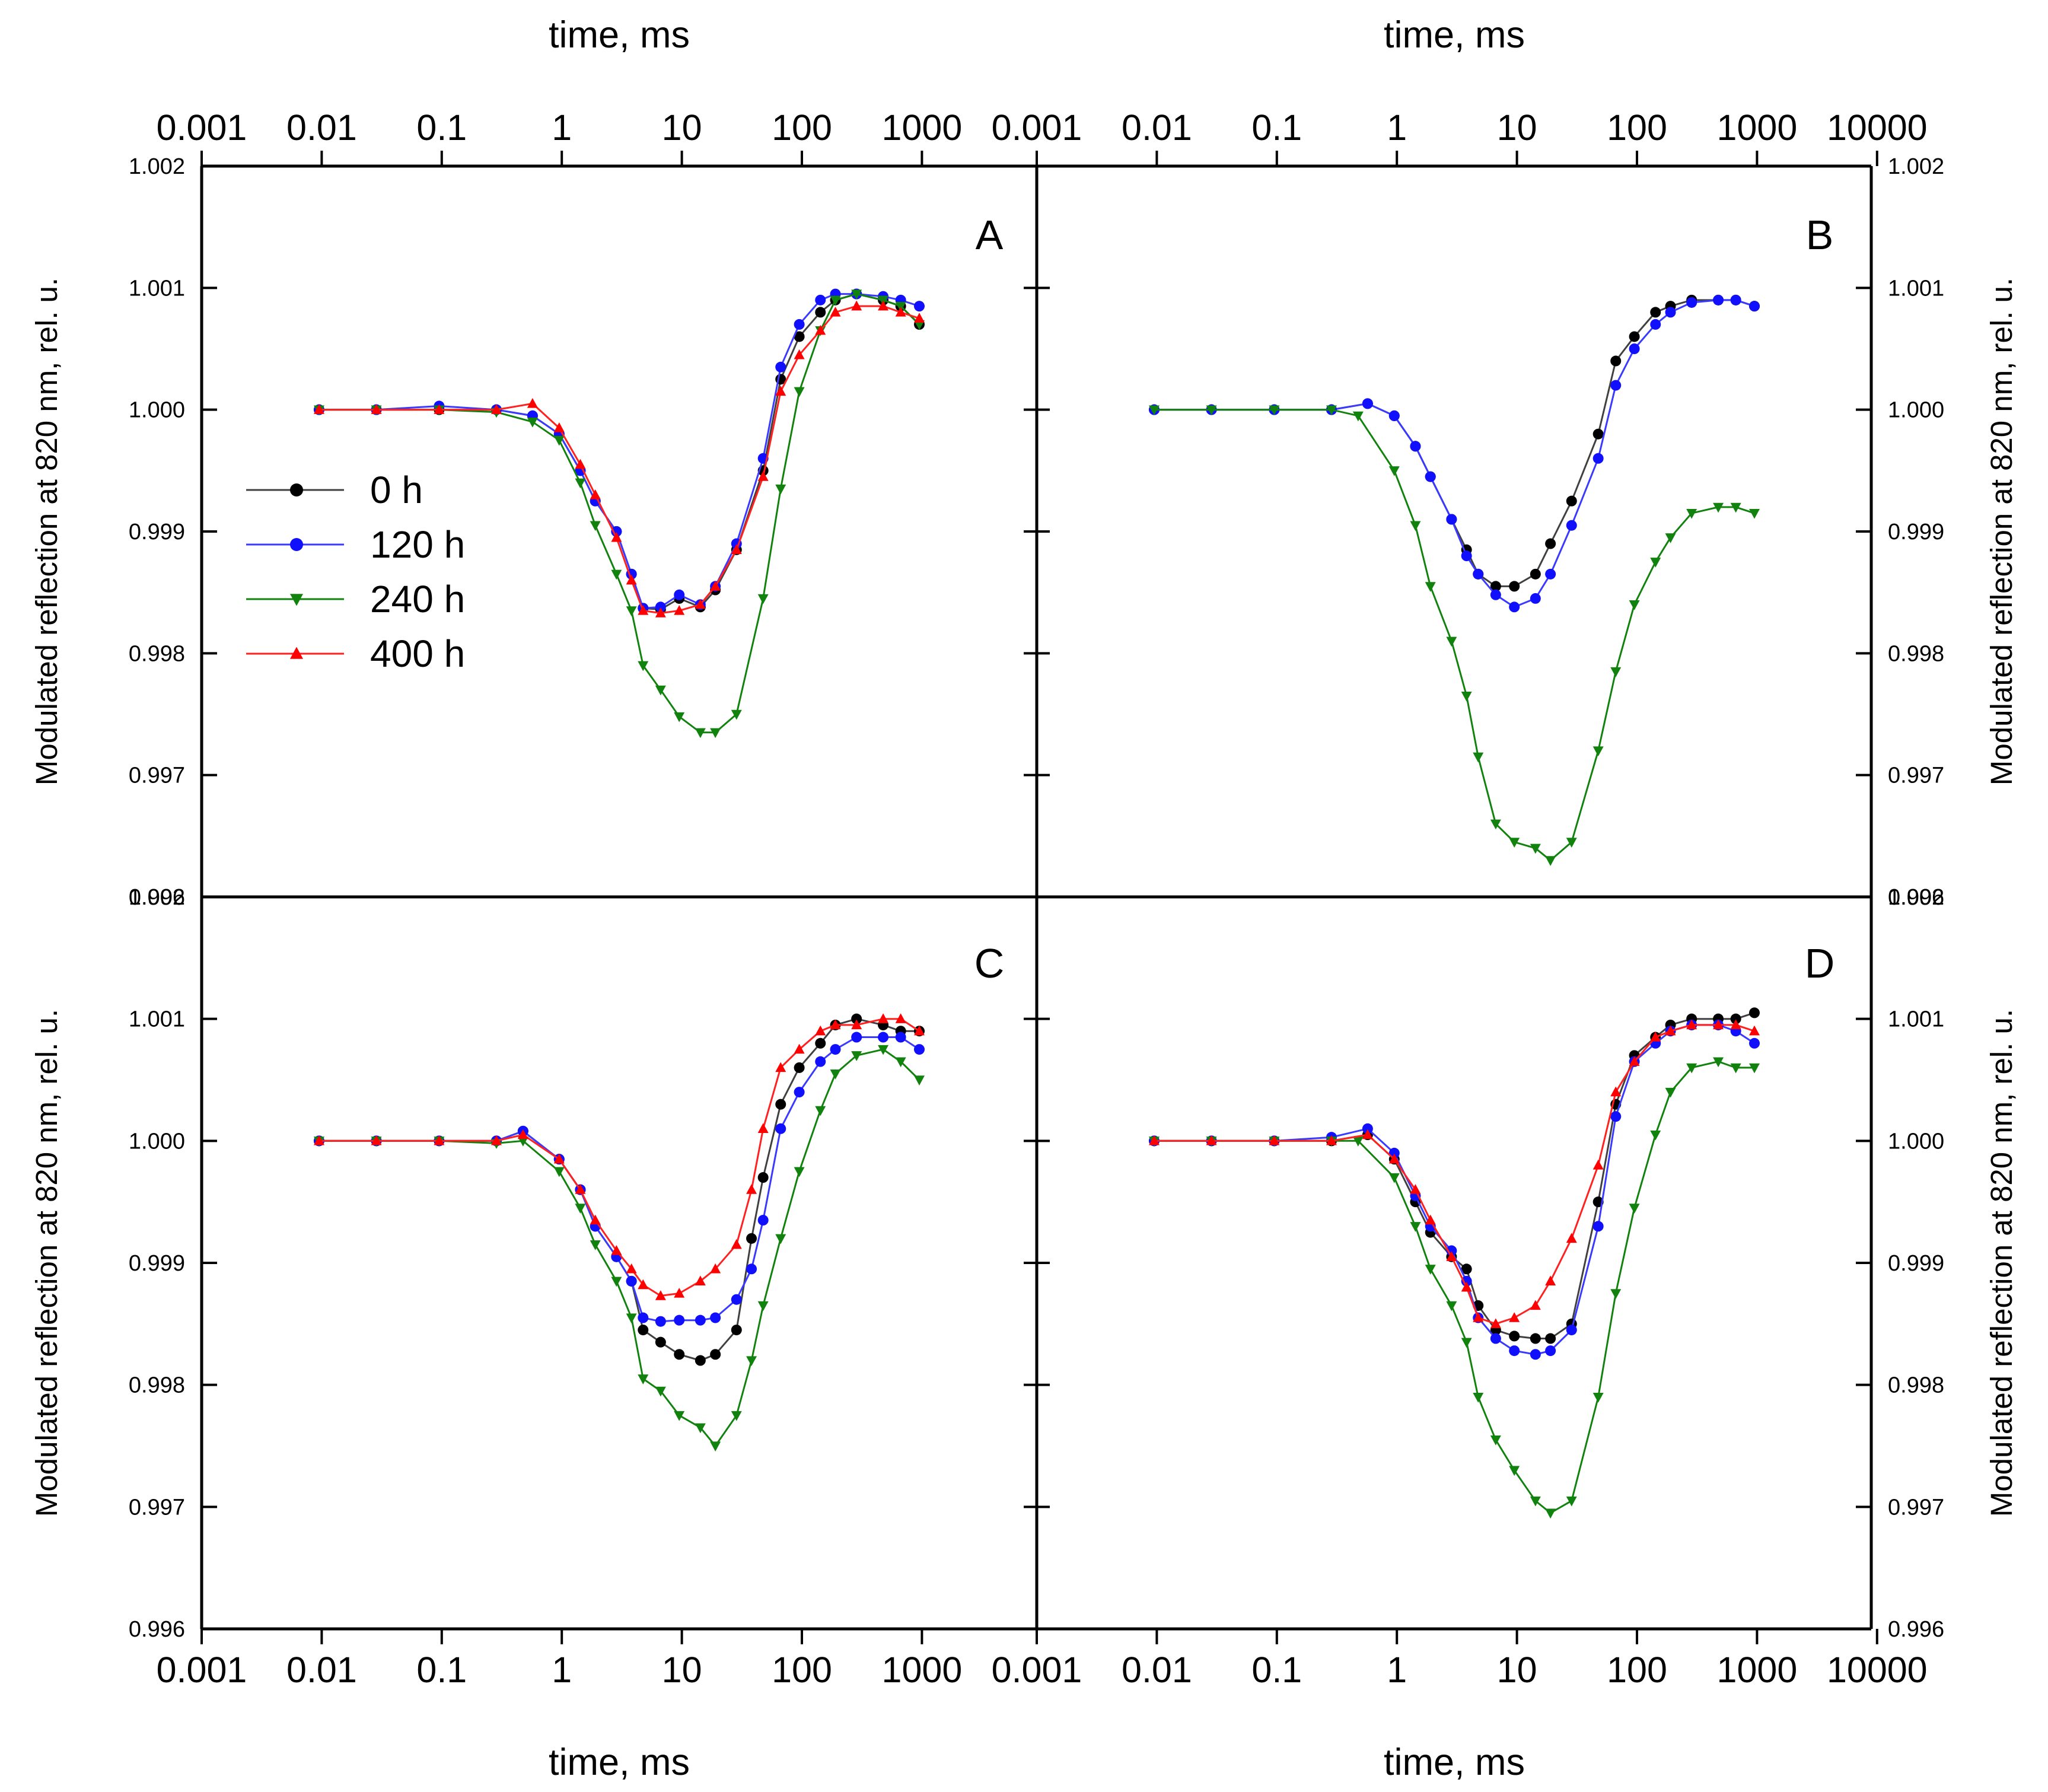 The height and width of the screenshot is (1792, 2048). I want to click on ytick-label-left-upper-0: 0.996, so click(157, 897).